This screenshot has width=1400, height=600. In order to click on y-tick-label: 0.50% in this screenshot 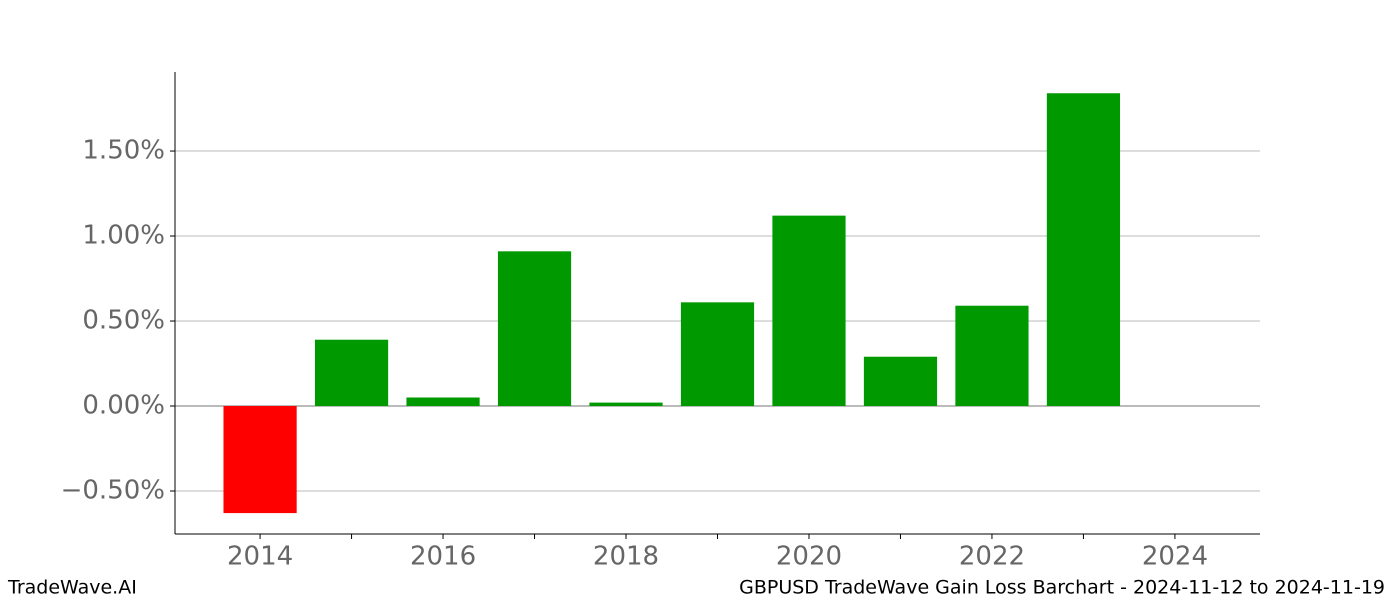, I will do `click(123, 321)`.